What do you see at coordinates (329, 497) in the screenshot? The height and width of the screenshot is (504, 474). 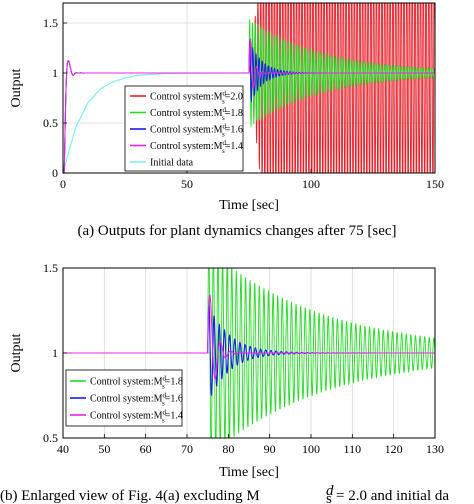 I see `caption-b-sub: s` at bounding box center [329, 497].